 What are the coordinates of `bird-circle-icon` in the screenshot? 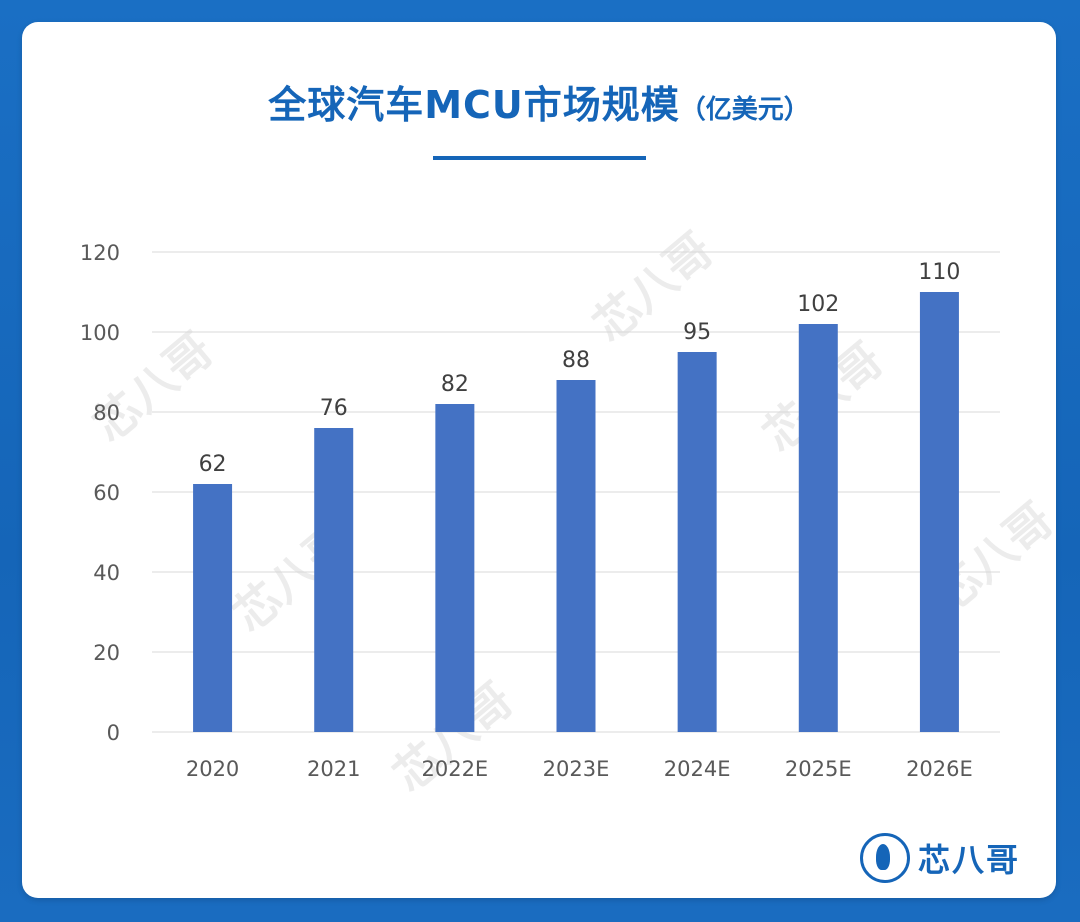 It's located at (885, 858).